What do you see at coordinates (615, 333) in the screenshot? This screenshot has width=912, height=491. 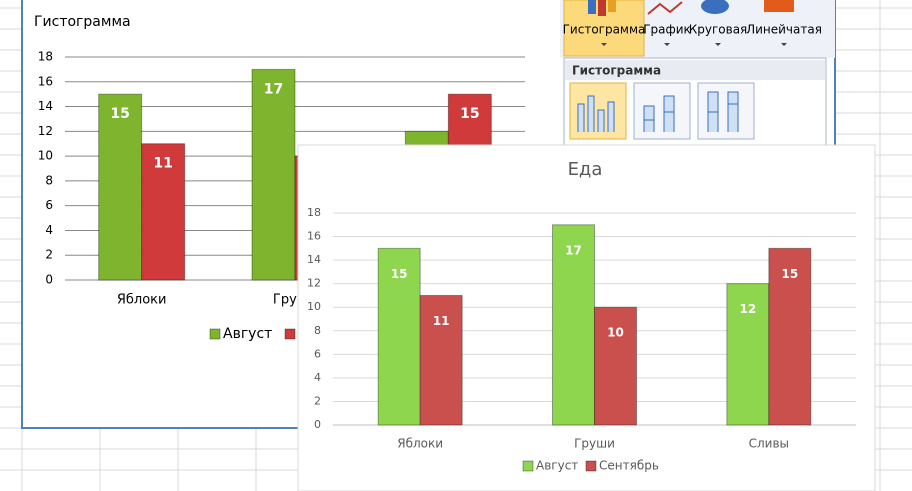 I see `data-label: 10` at bounding box center [615, 333].